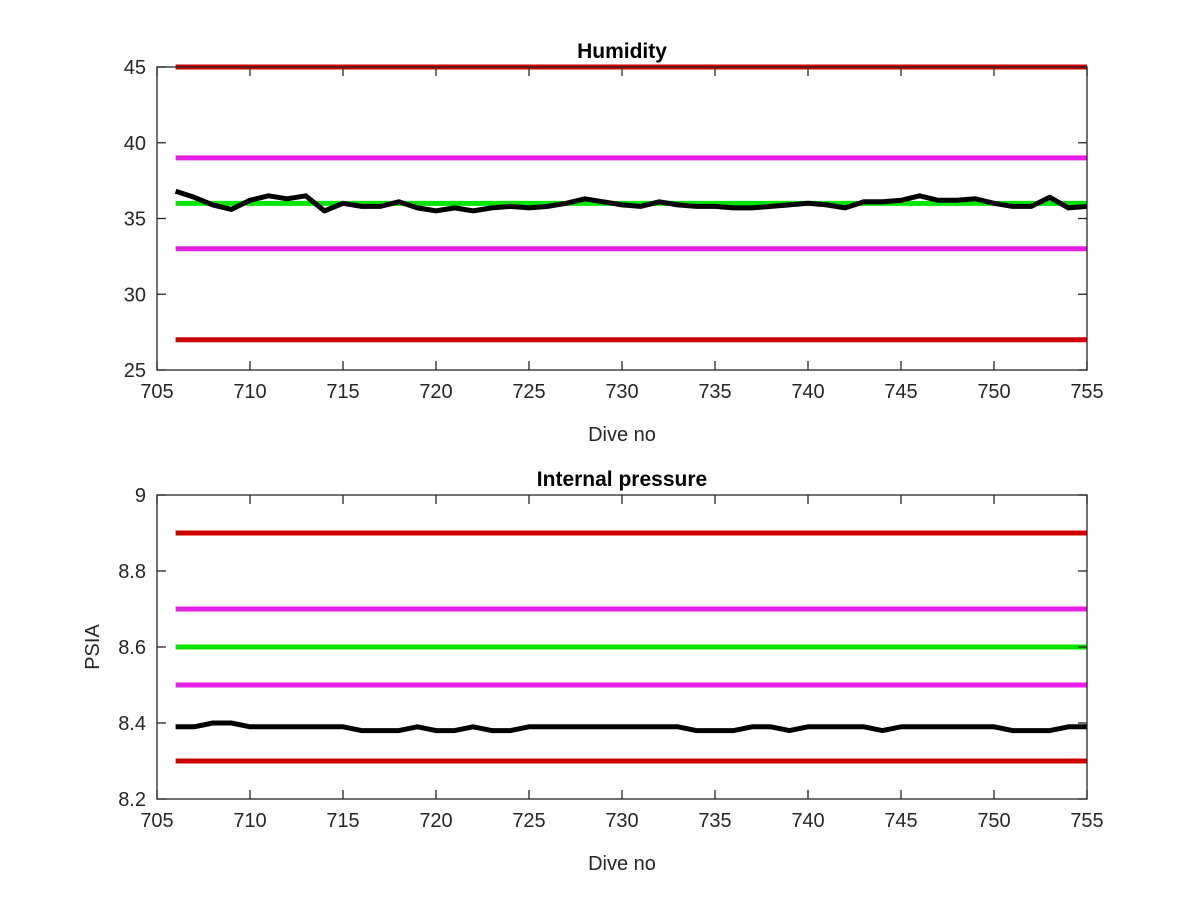  What do you see at coordinates (135, 371) in the screenshot?
I see `y-tick-label: 25` at bounding box center [135, 371].